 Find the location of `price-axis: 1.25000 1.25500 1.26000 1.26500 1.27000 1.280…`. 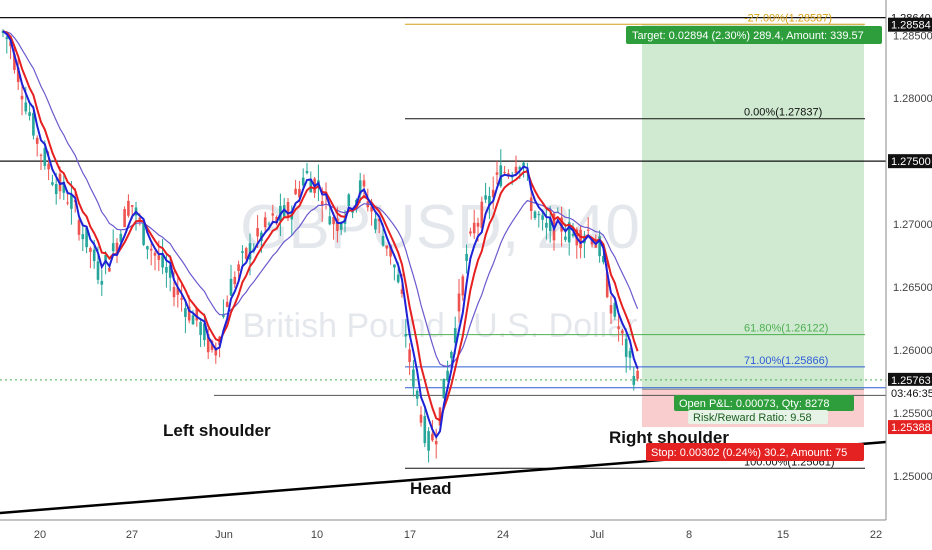

price-axis: 1.25000 1.25500 1.26000 1.26500 1.27000 1.280… is located at coordinates (908, 275).